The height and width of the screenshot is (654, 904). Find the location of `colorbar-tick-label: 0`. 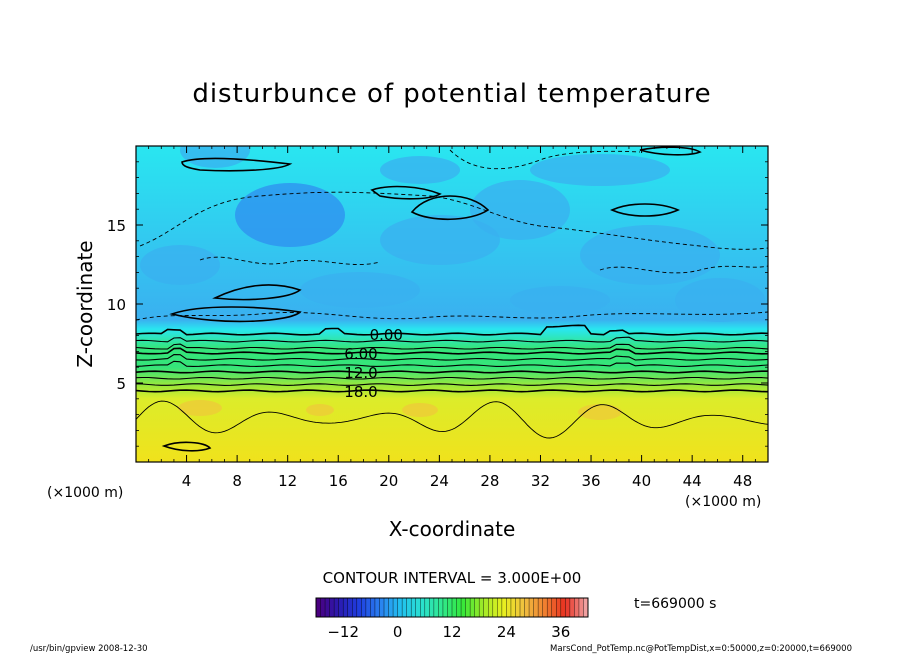

colorbar-tick-label: 0 is located at coordinates (398, 632).